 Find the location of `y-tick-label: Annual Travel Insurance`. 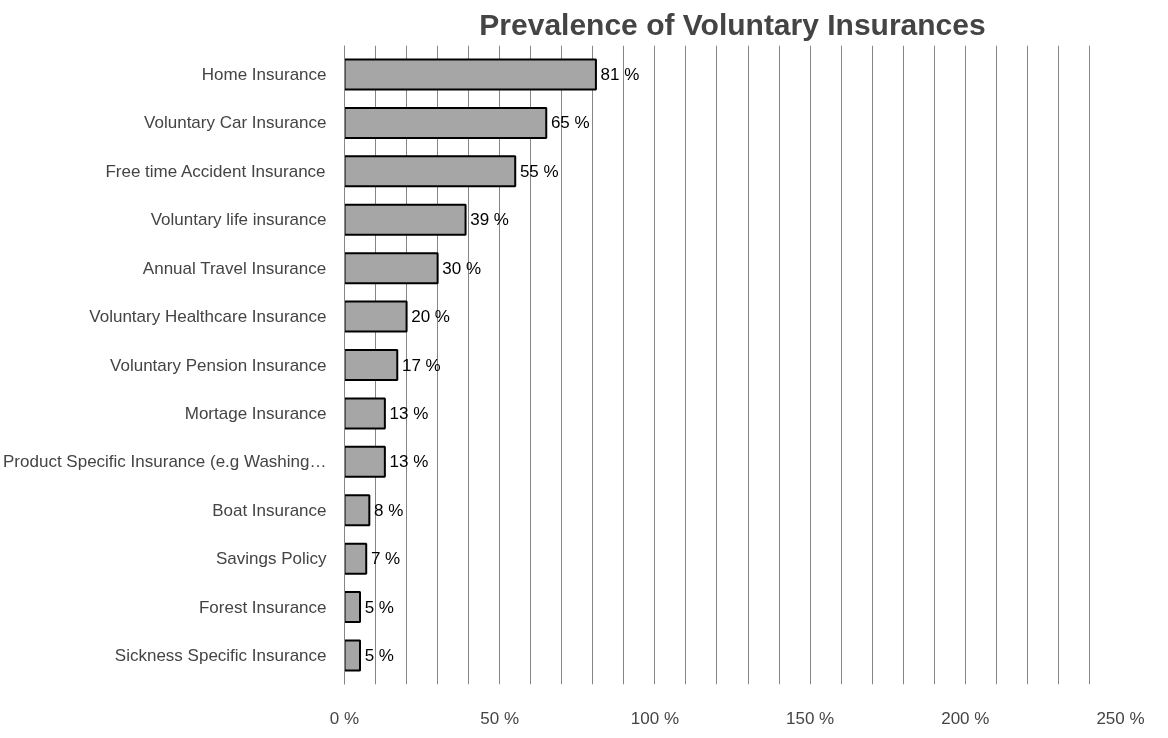

y-tick-label: Annual Travel Insurance is located at coordinates (234, 268).